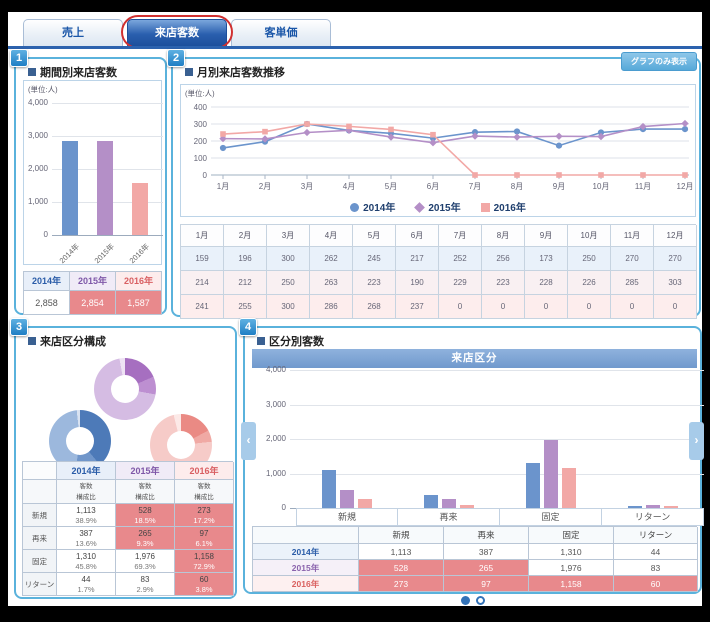 This screenshot has width=710, height=622. I want to click on x-axis-month-label: 12月, so click(685, 186).